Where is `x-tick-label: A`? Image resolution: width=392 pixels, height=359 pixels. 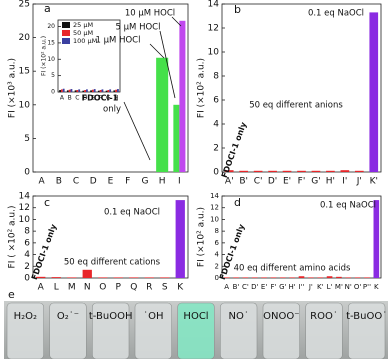
x-tick-label: A is located at coordinates (226, 287).